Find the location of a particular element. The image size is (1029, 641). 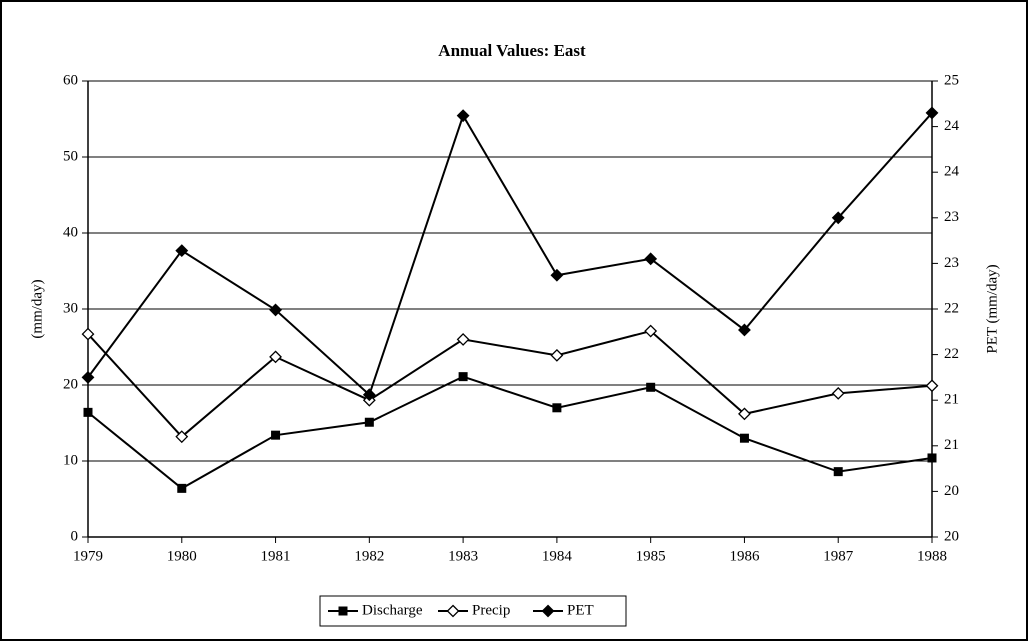

x-tick-label: 1979 is located at coordinates (88, 556).